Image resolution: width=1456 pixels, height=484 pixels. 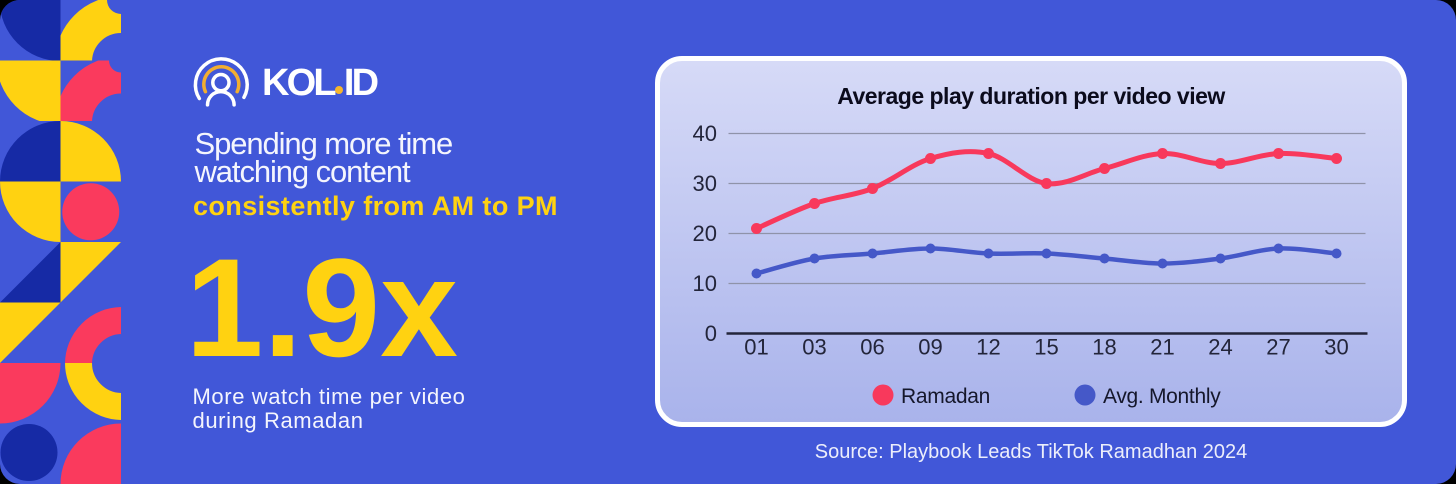 What do you see at coordinates (705, 233) in the screenshot?
I see `svg-text: 20` at bounding box center [705, 233].